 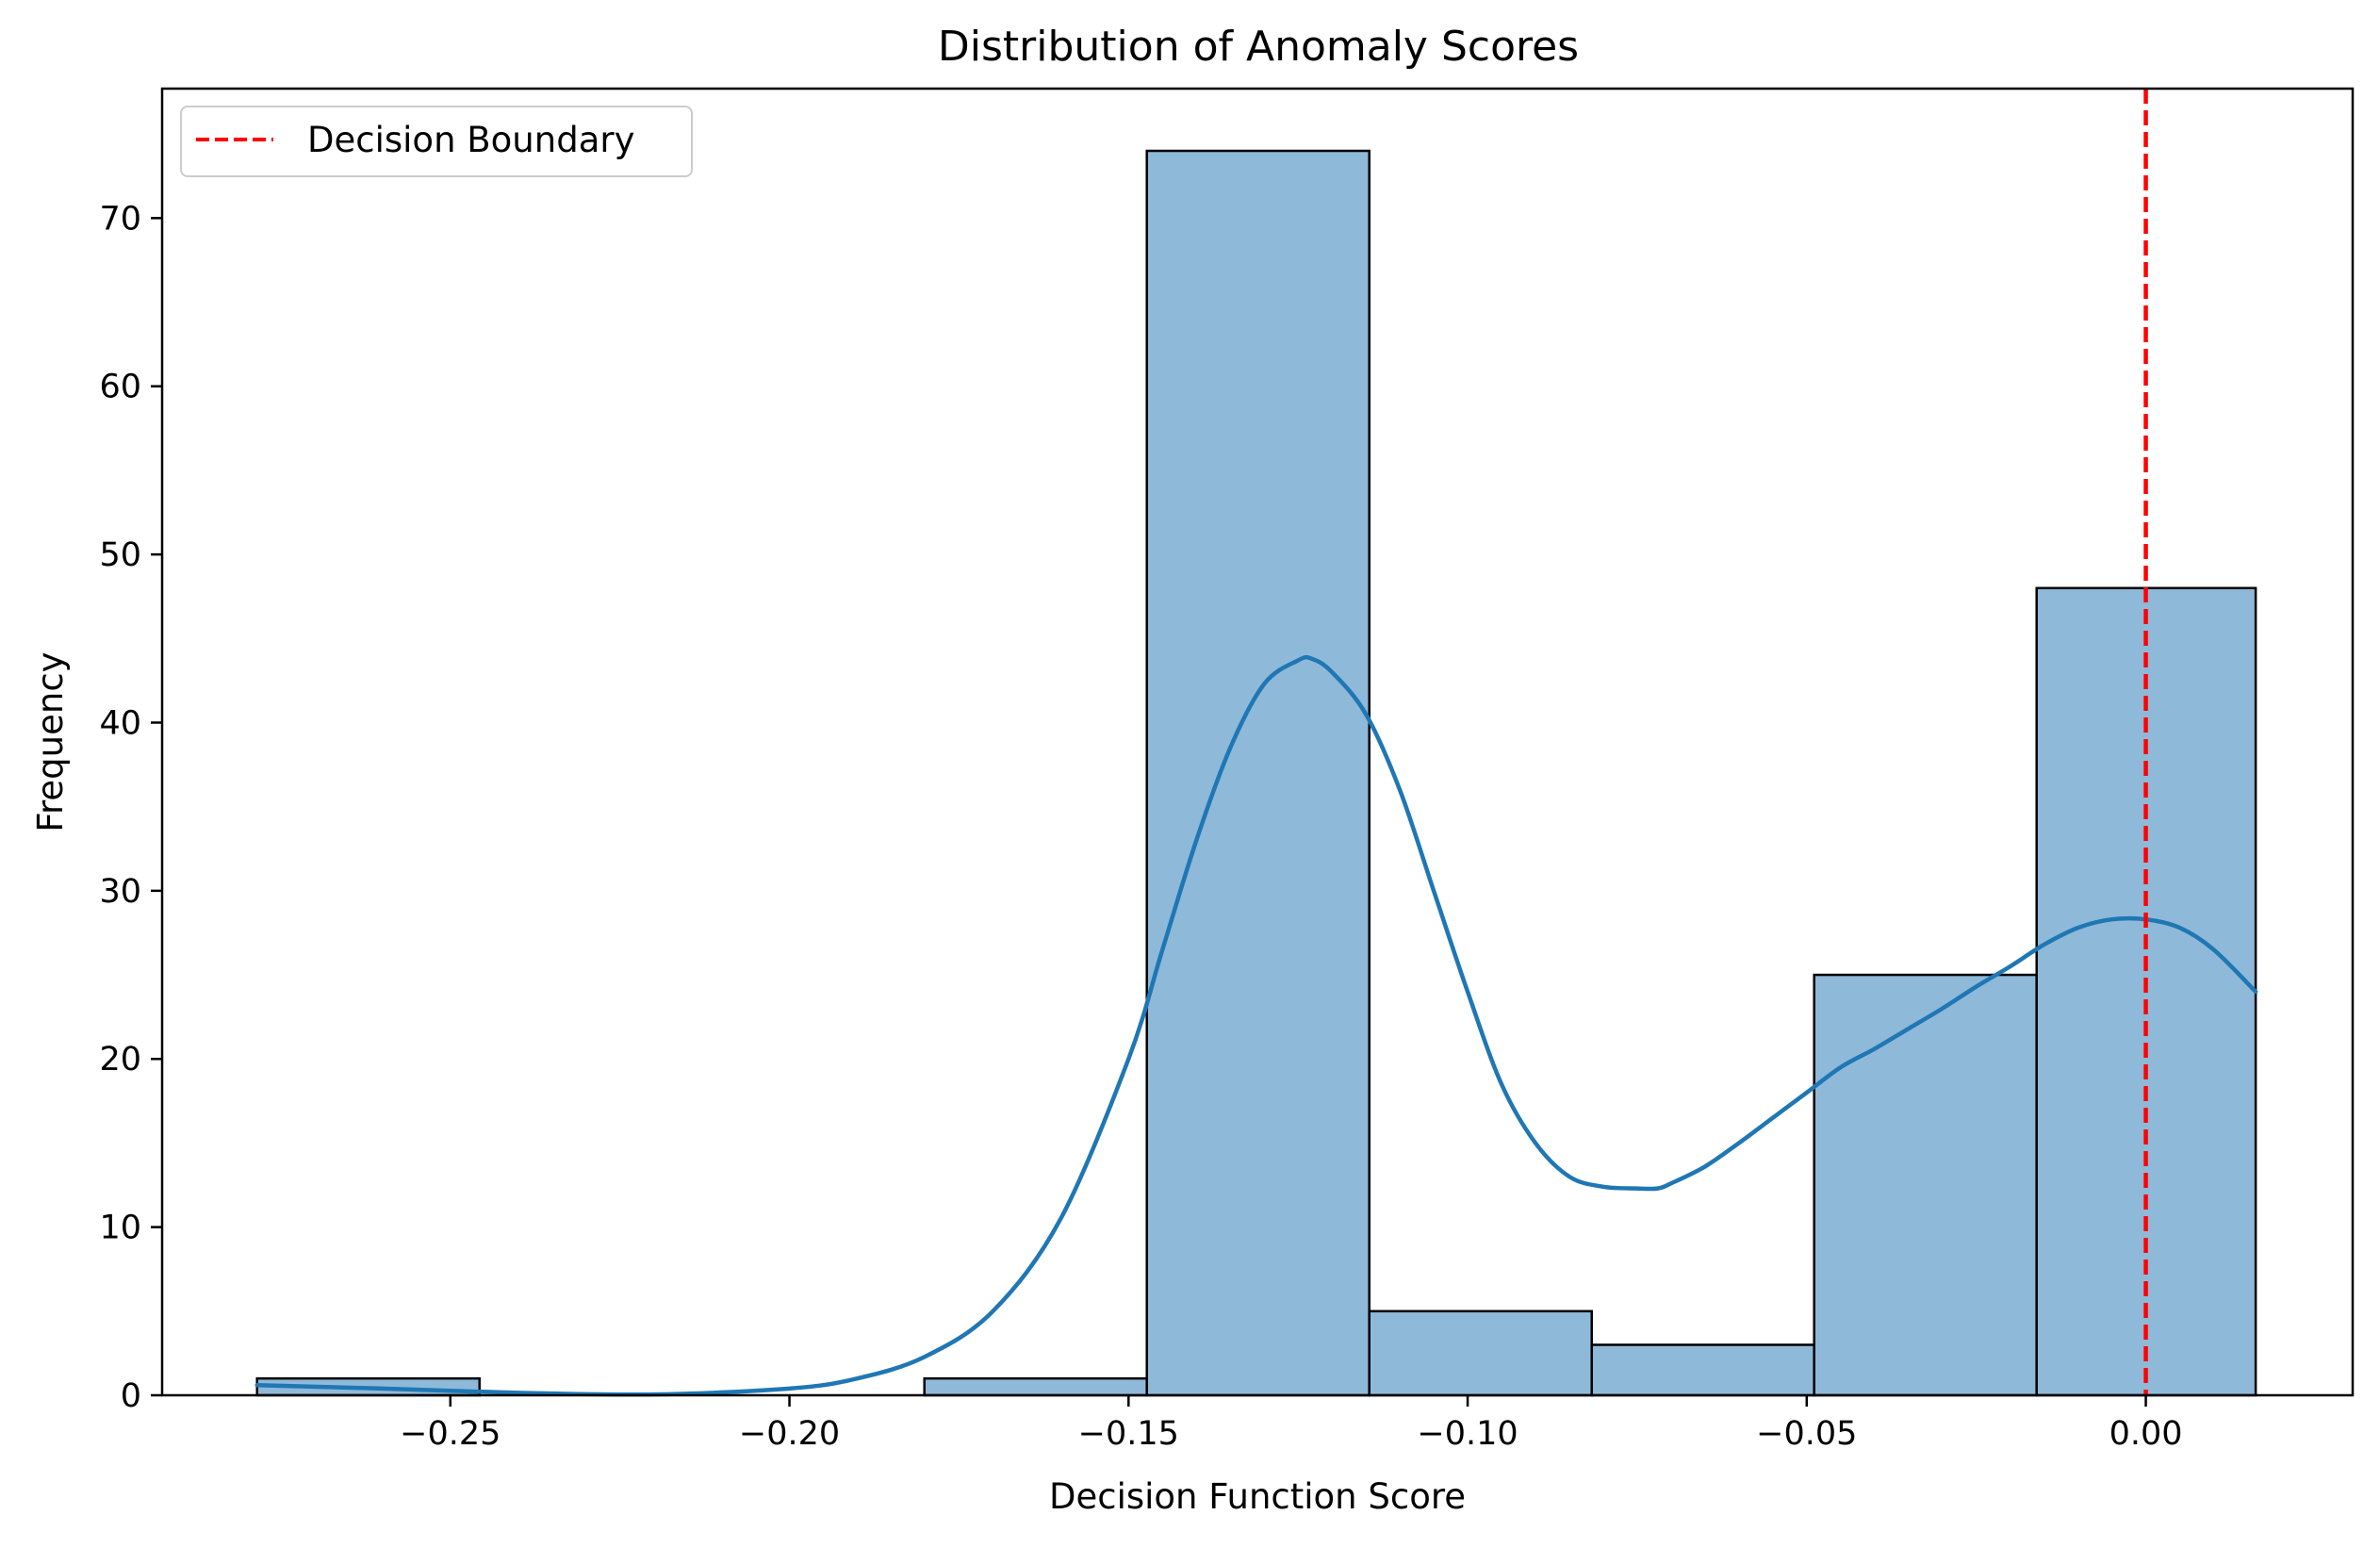 I want to click on y-tick-label: 50, so click(x=120, y=555).